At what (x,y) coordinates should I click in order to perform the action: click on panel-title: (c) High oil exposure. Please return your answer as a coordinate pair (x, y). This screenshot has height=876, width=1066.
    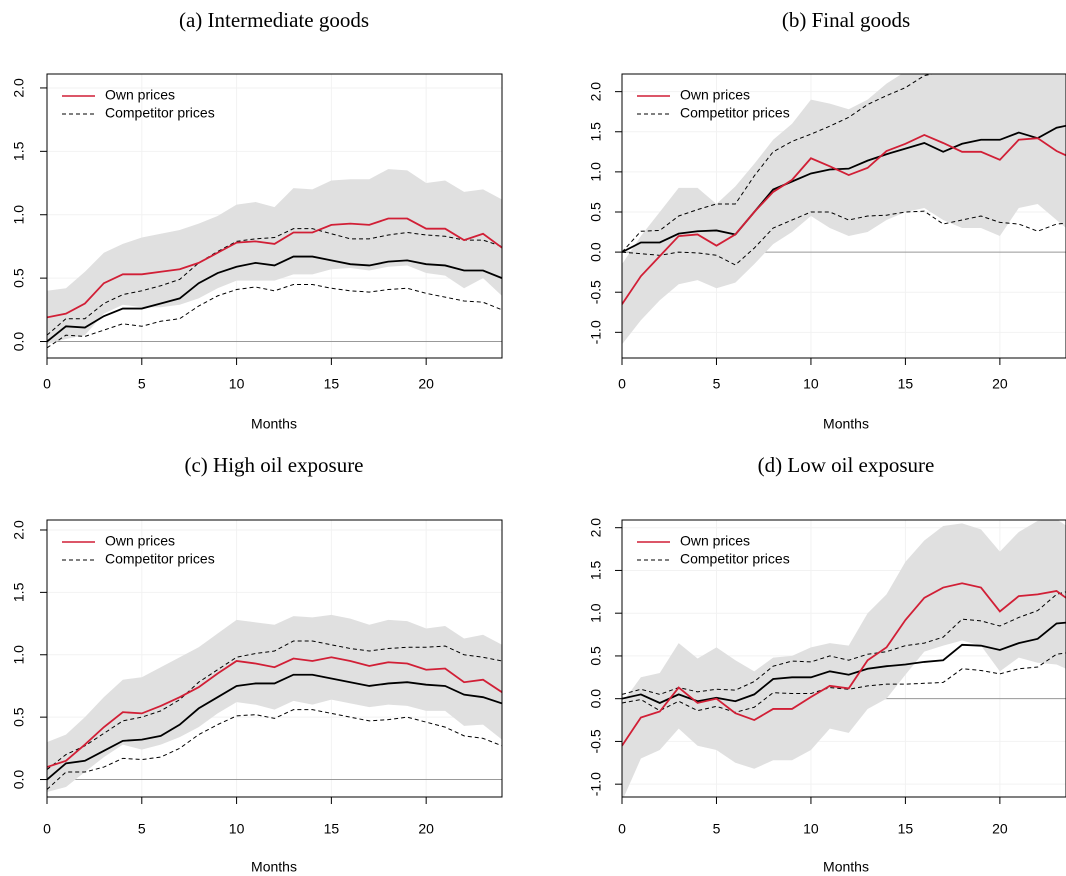
    Looking at the image, I should click on (273, 465).